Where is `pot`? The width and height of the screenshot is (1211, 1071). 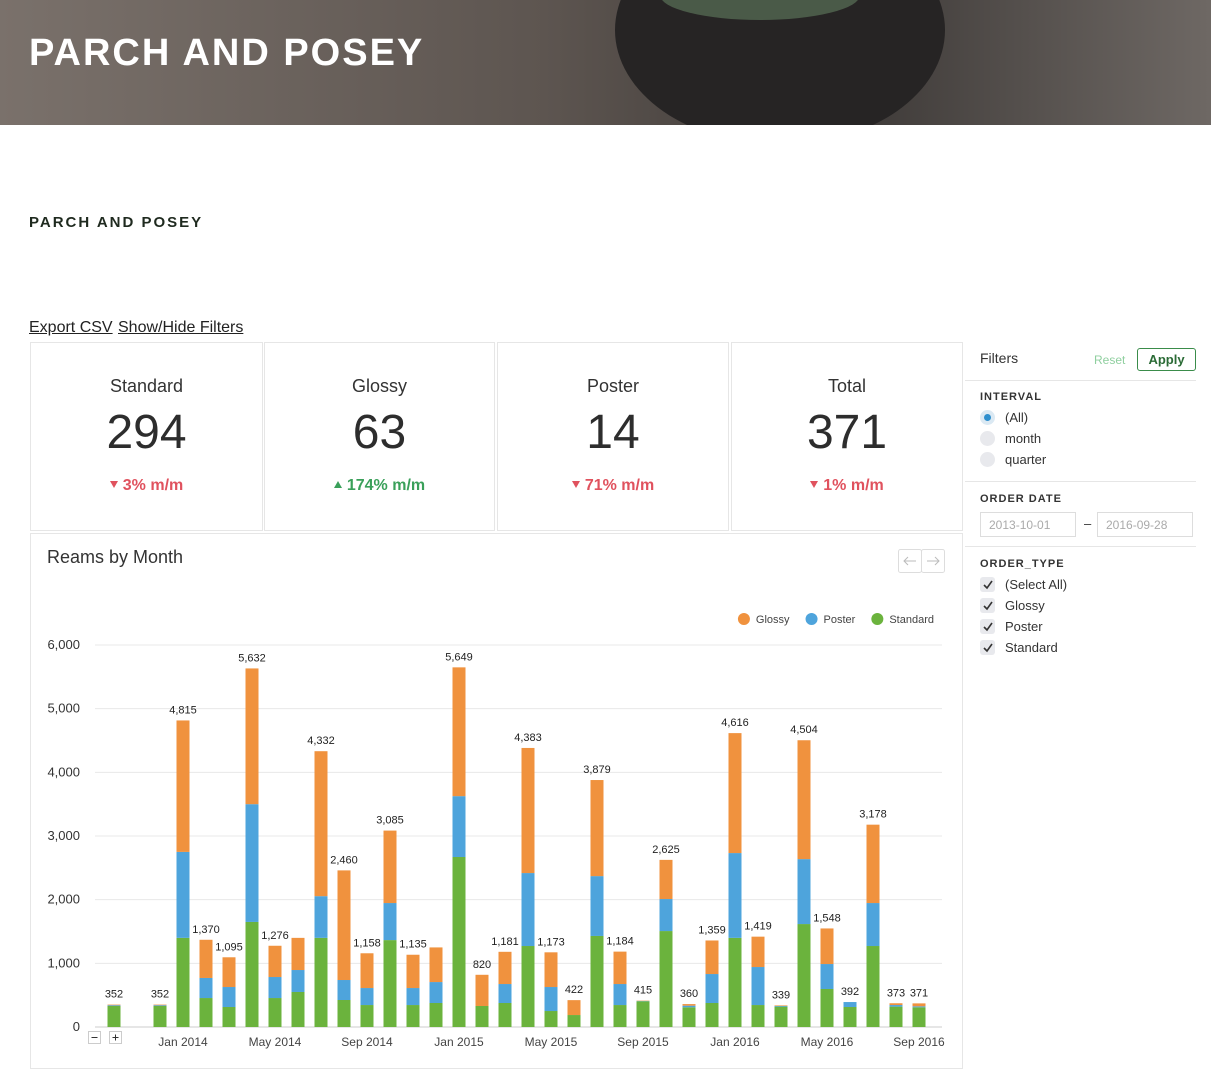
pot is located at coordinates (780, 62).